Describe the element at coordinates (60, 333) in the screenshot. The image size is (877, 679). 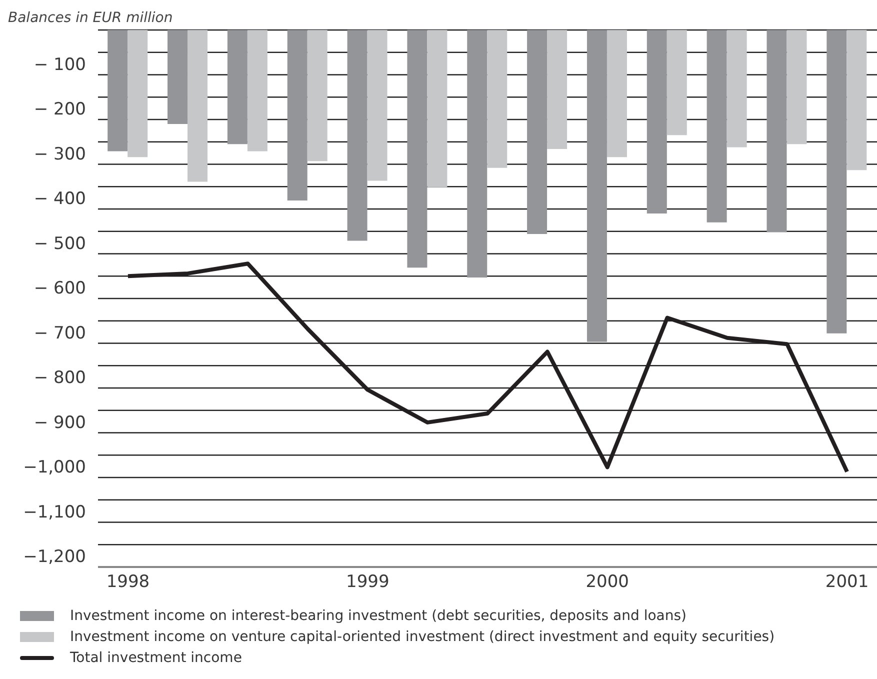
I see `y-tick-label: − 700` at that location.